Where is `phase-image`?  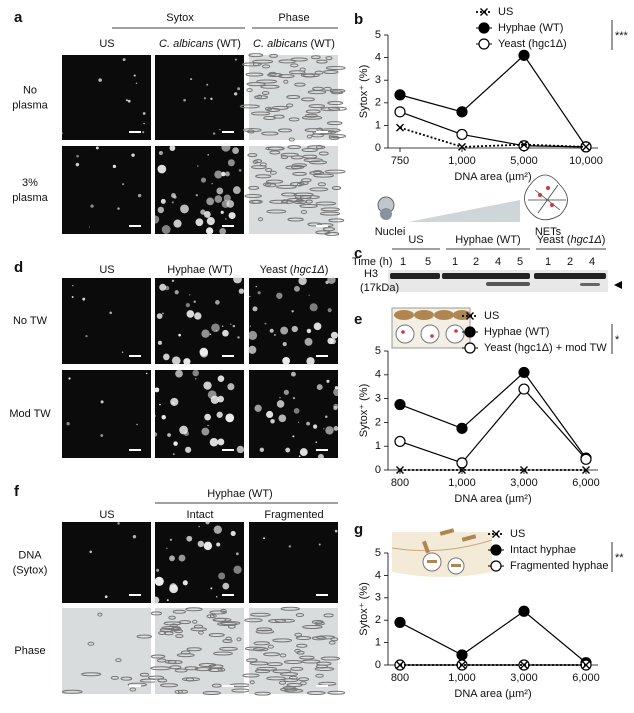 phase-image is located at coordinates (293, 97).